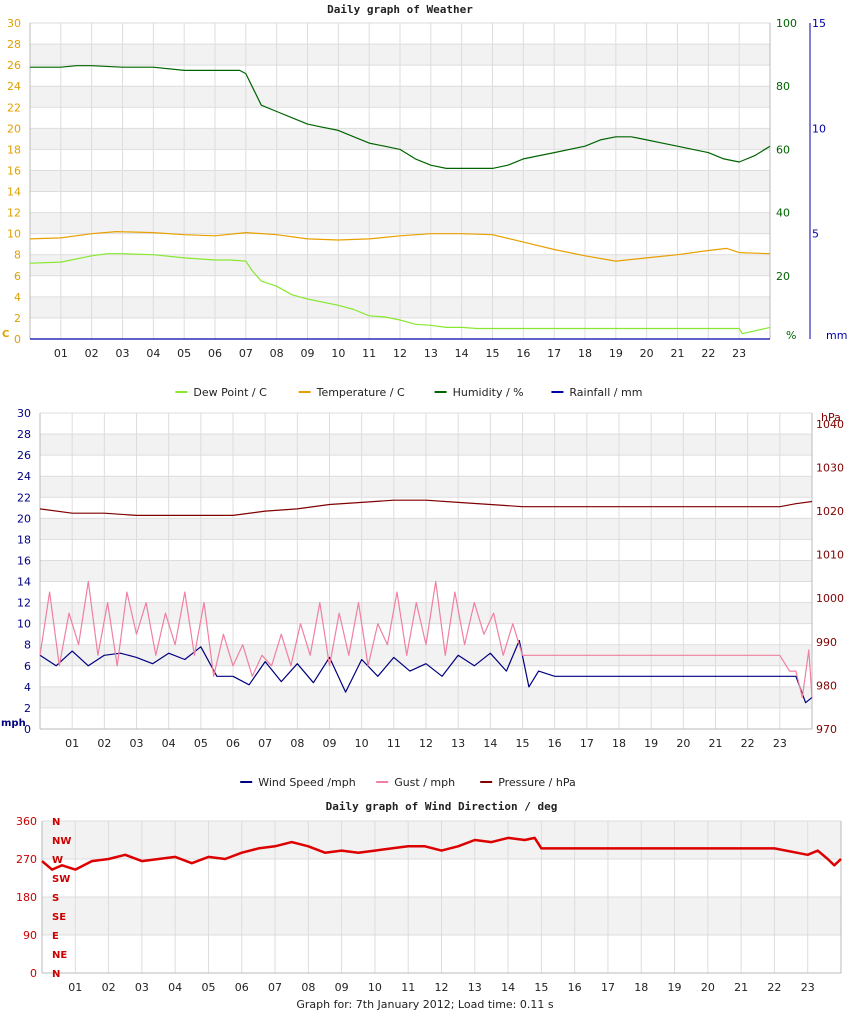 The width and height of the screenshot is (850, 1017). I want to click on y-tick-label-right: 15, so click(819, 23).